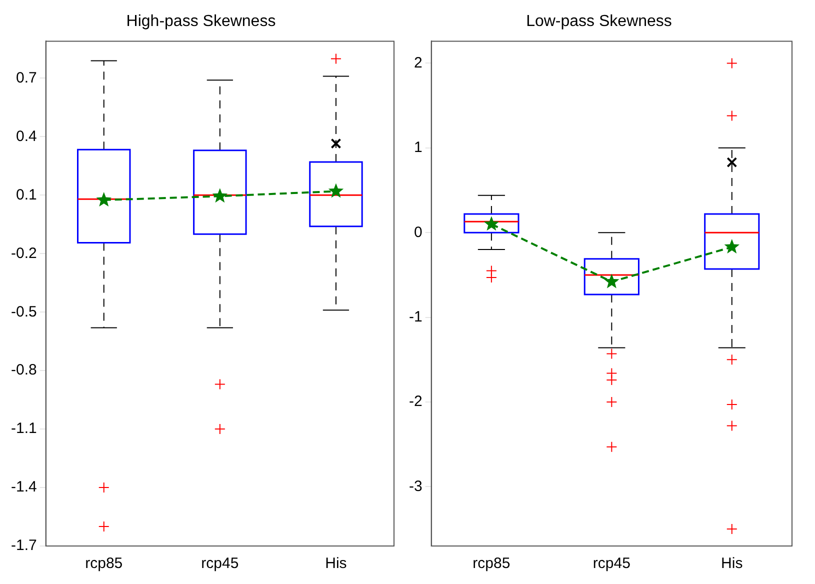 The image size is (815, 584). I want to click on y-tick-label: 2, so click(418, 63).